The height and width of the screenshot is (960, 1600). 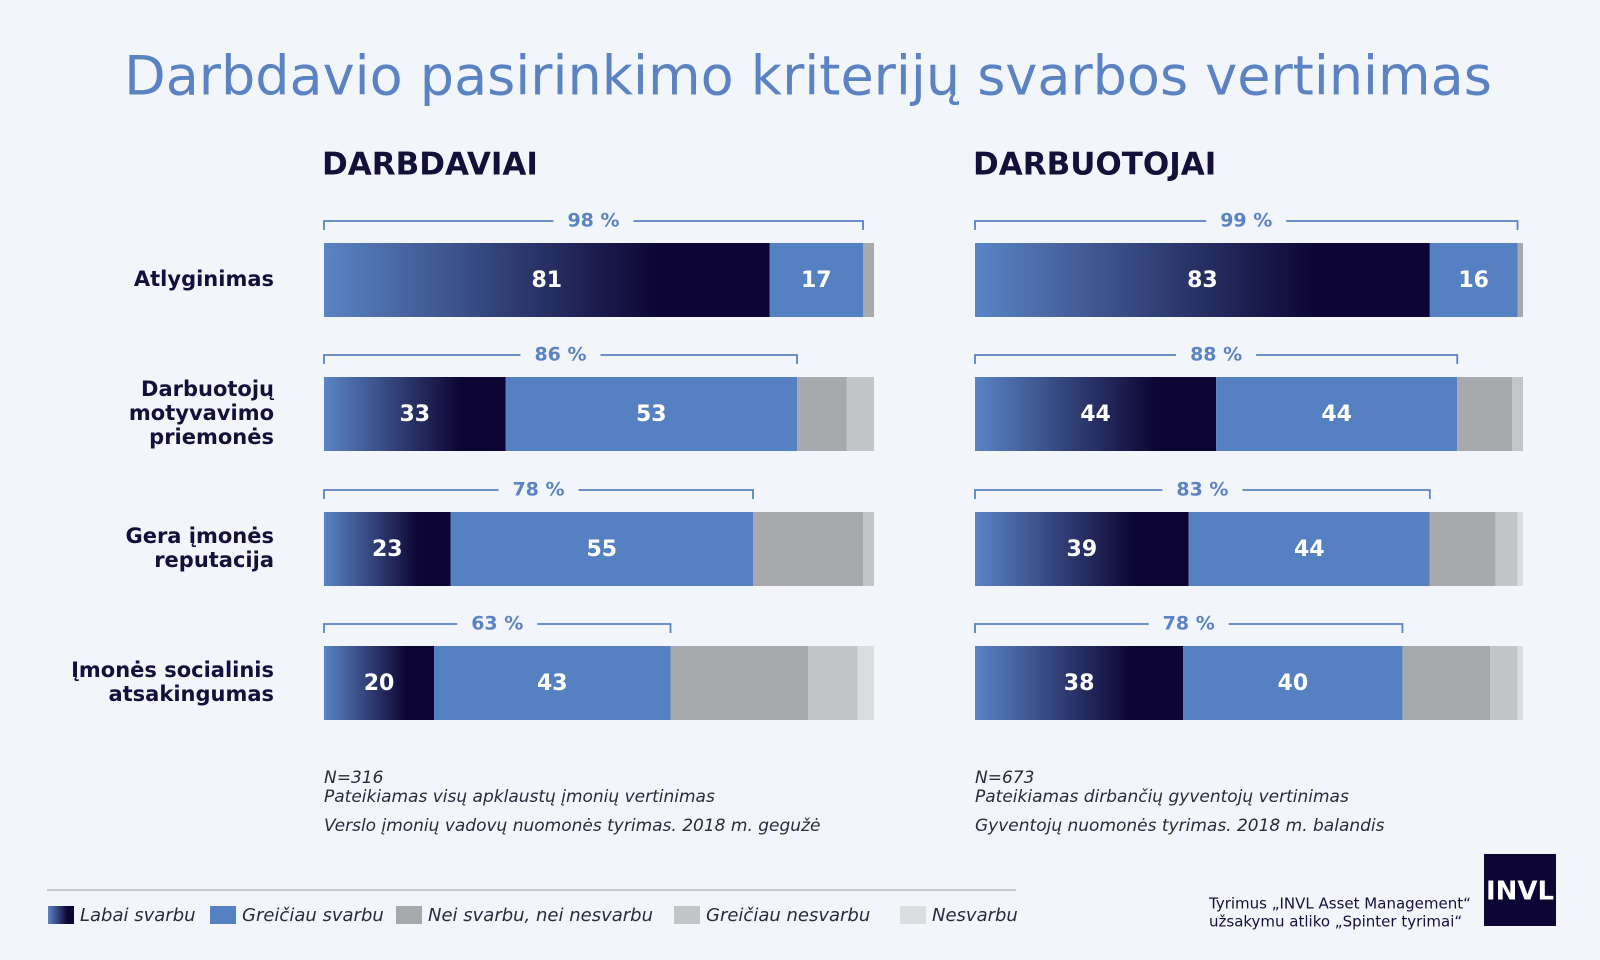 I want to click on value-label: 39, so click(x=1082, y=549).